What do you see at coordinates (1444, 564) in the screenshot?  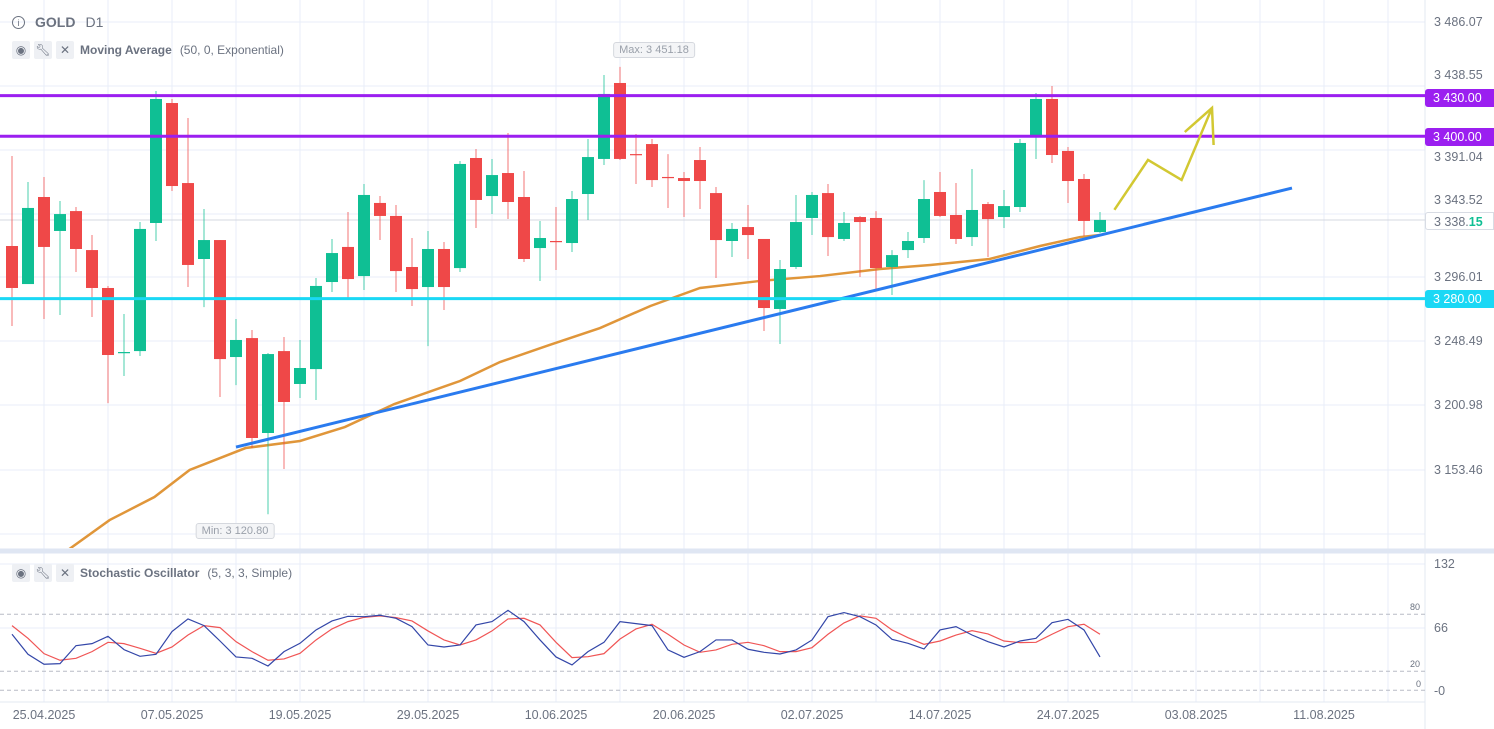 I see `osc-tick: 132` at bounding box center [1444, 564].